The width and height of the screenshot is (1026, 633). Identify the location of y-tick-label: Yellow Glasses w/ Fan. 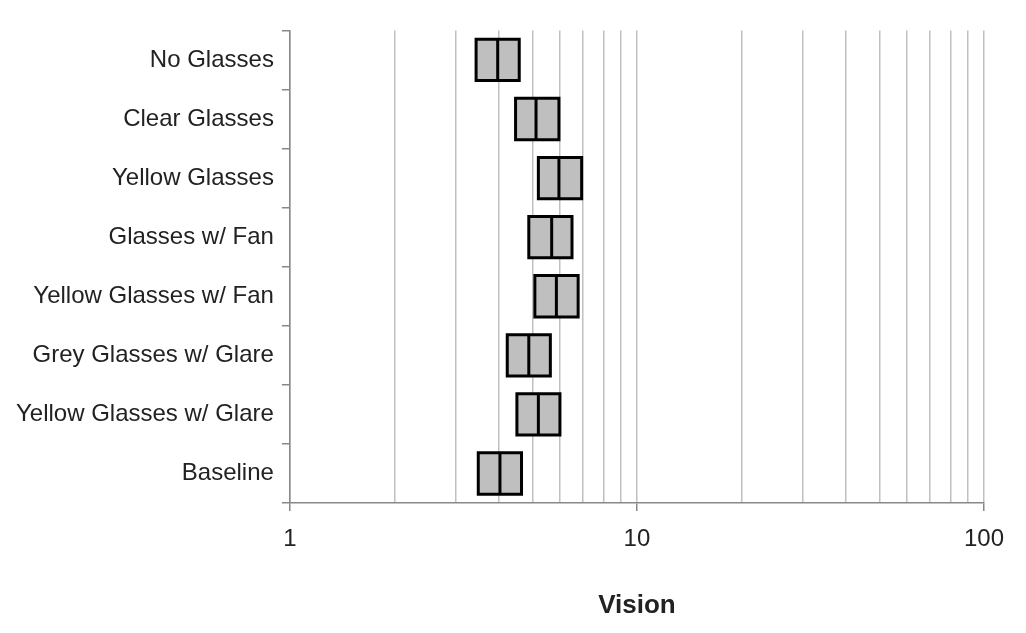
(153, 294).